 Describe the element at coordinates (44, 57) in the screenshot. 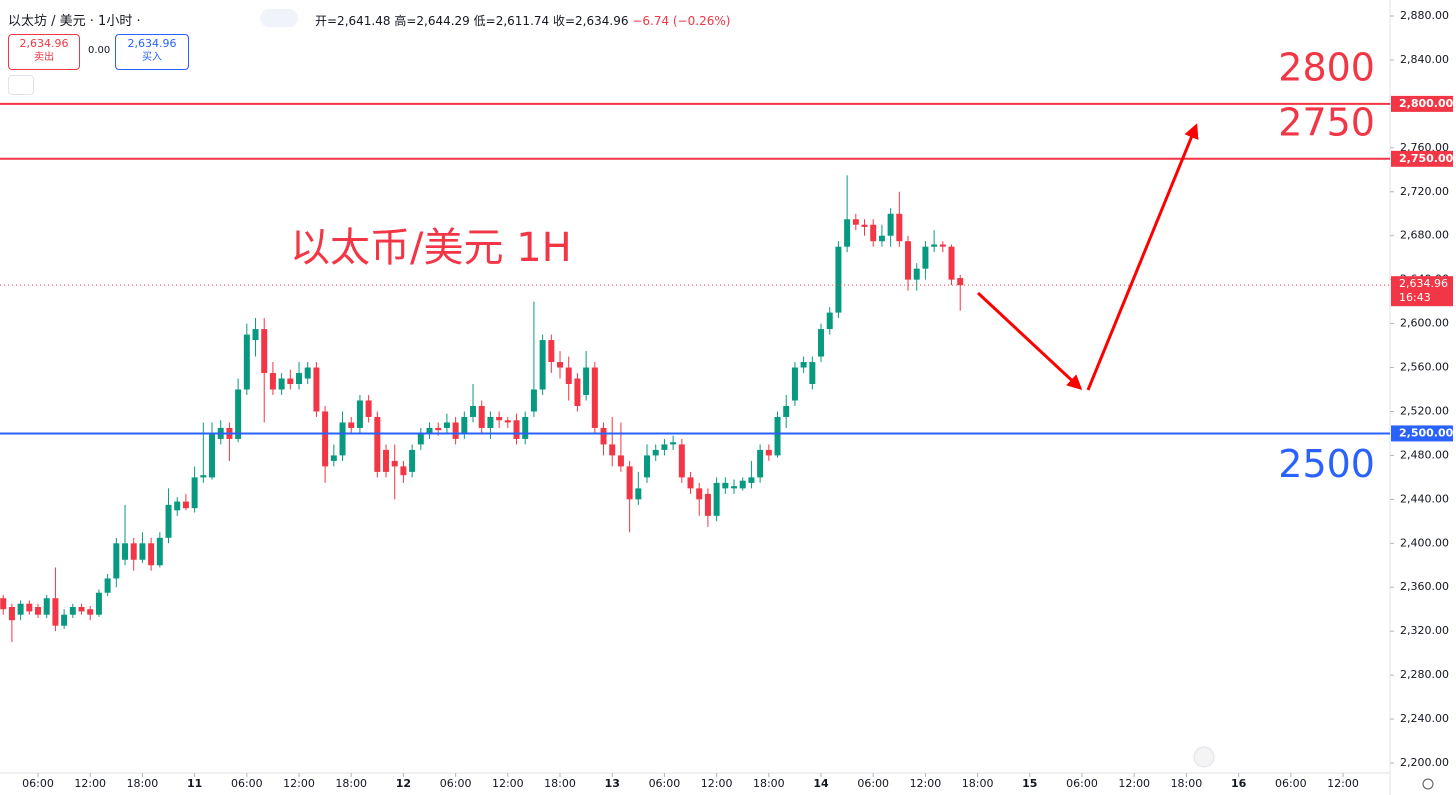

I see `sell-label: 卖出` at that location.